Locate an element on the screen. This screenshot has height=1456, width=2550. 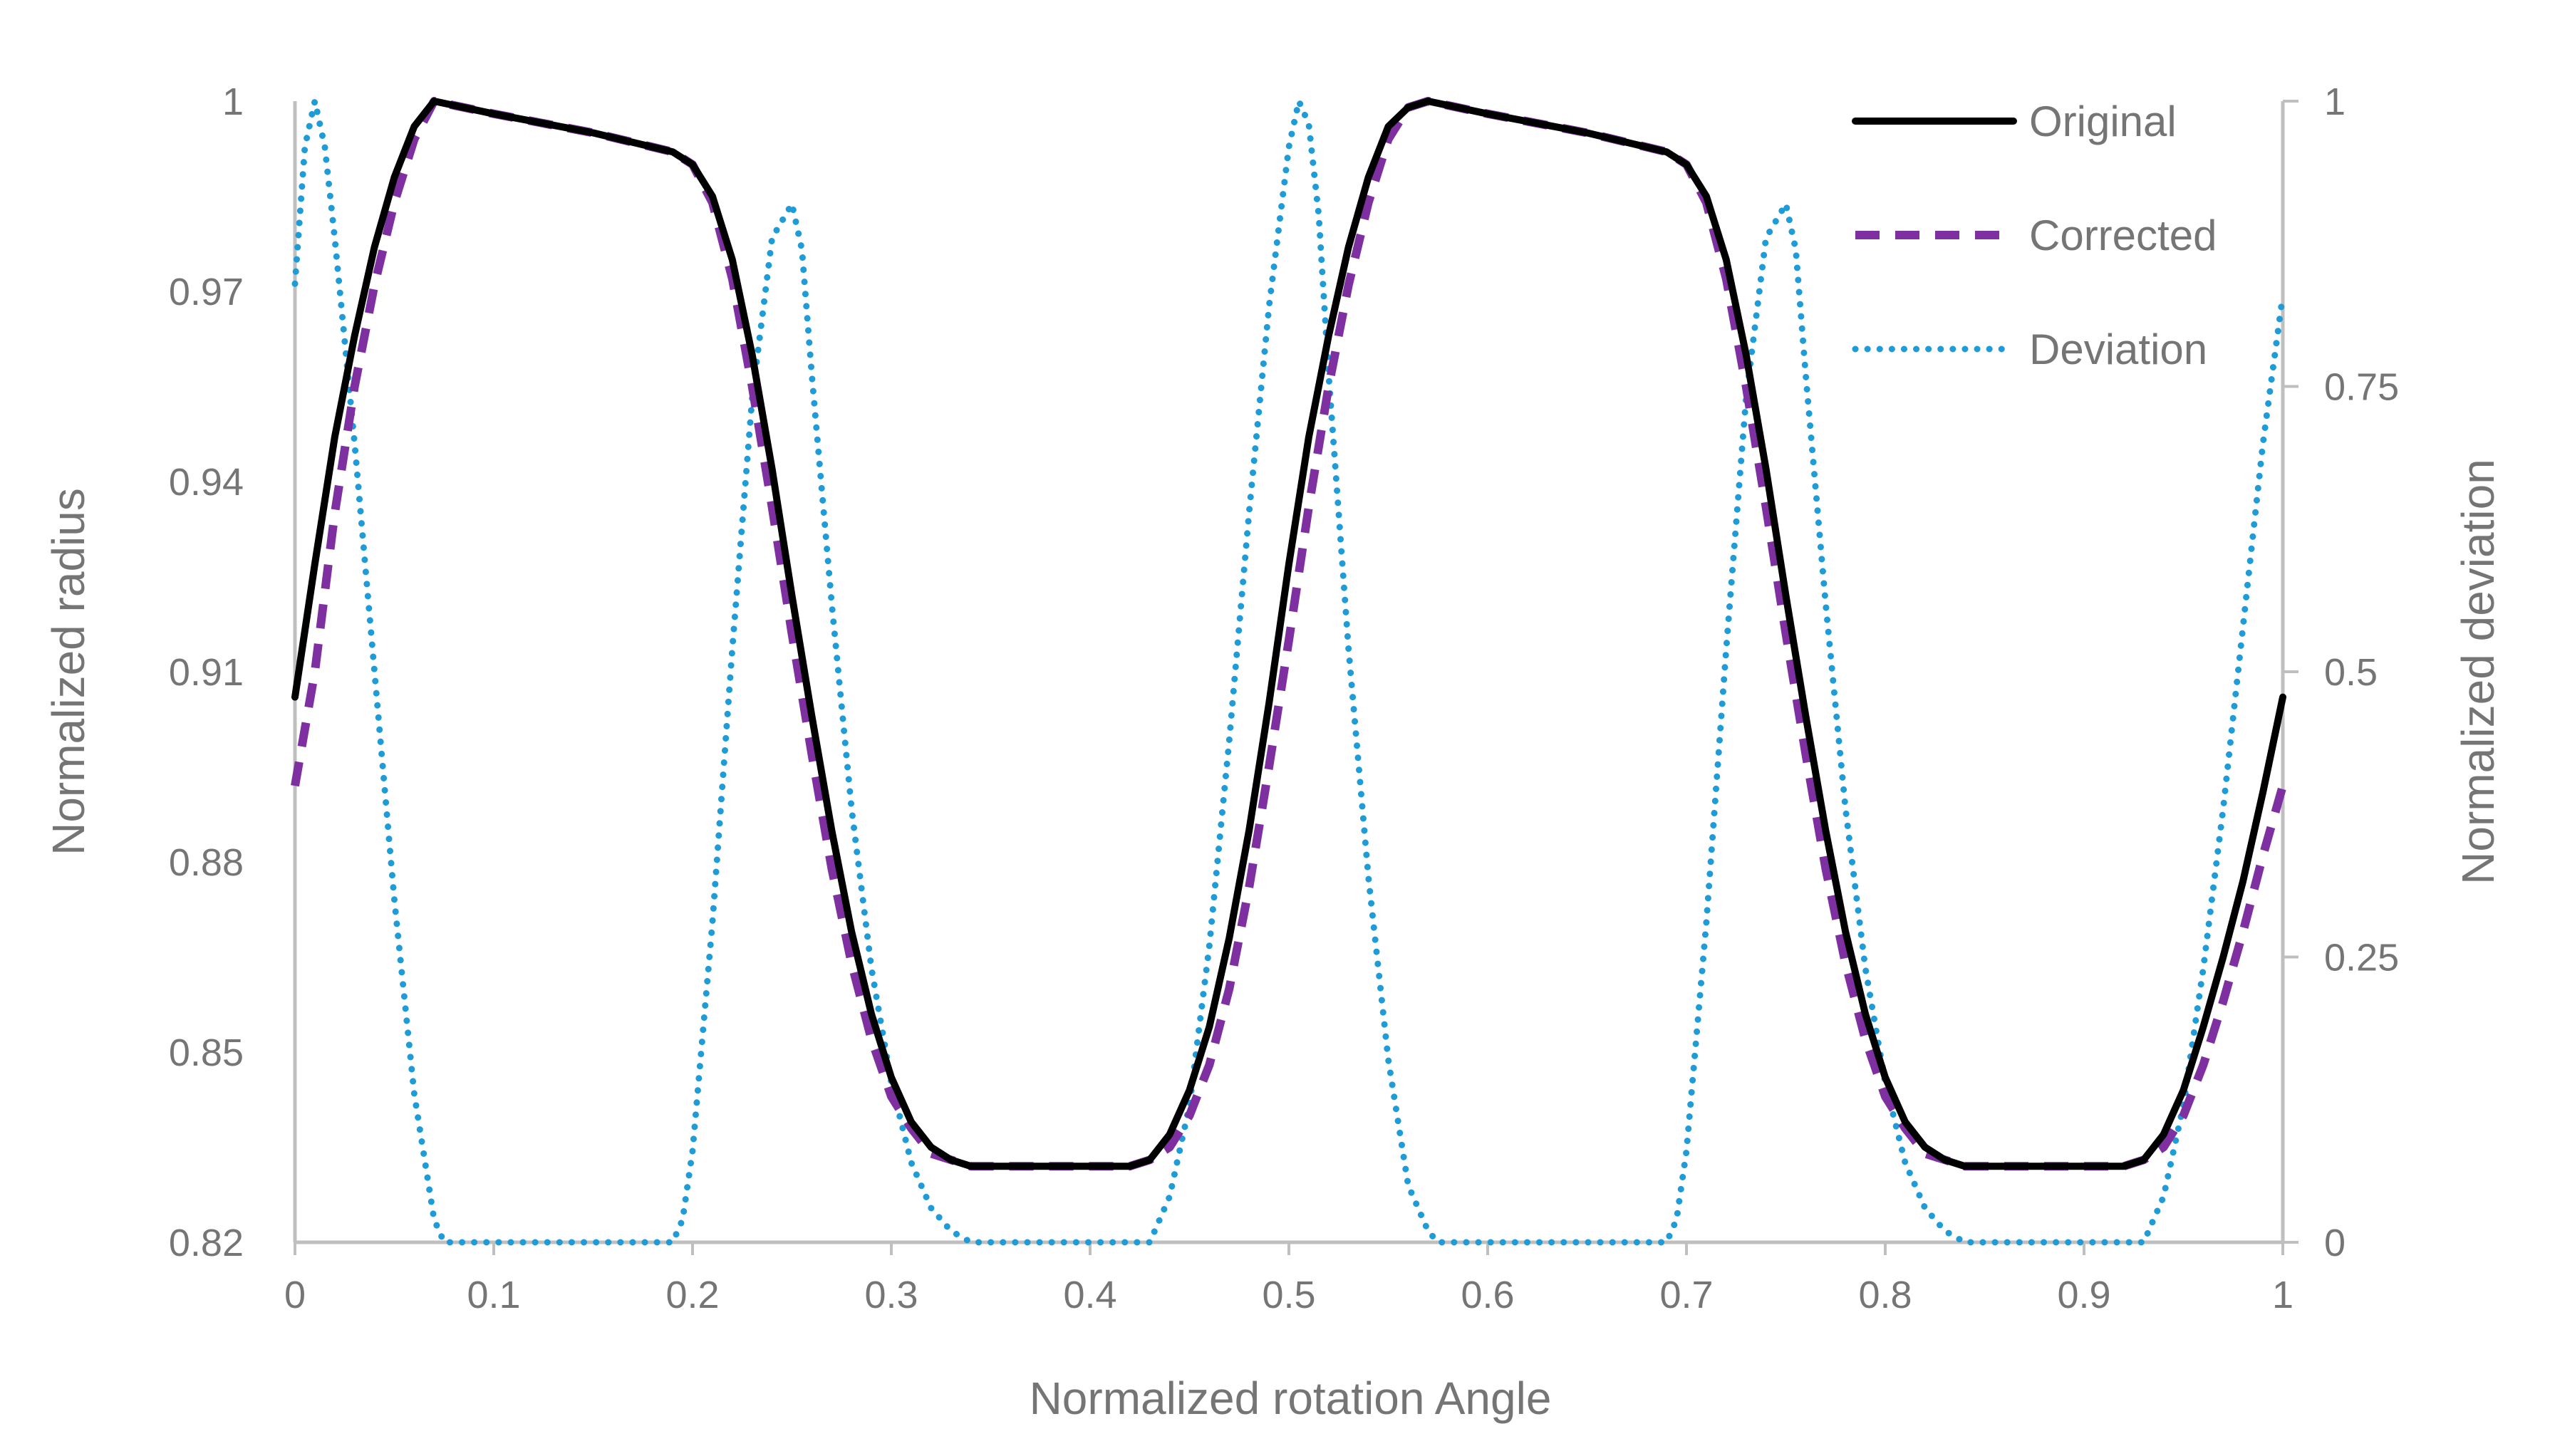
y2-tick-label: 0.5 is located at coordinates (2351, 672).